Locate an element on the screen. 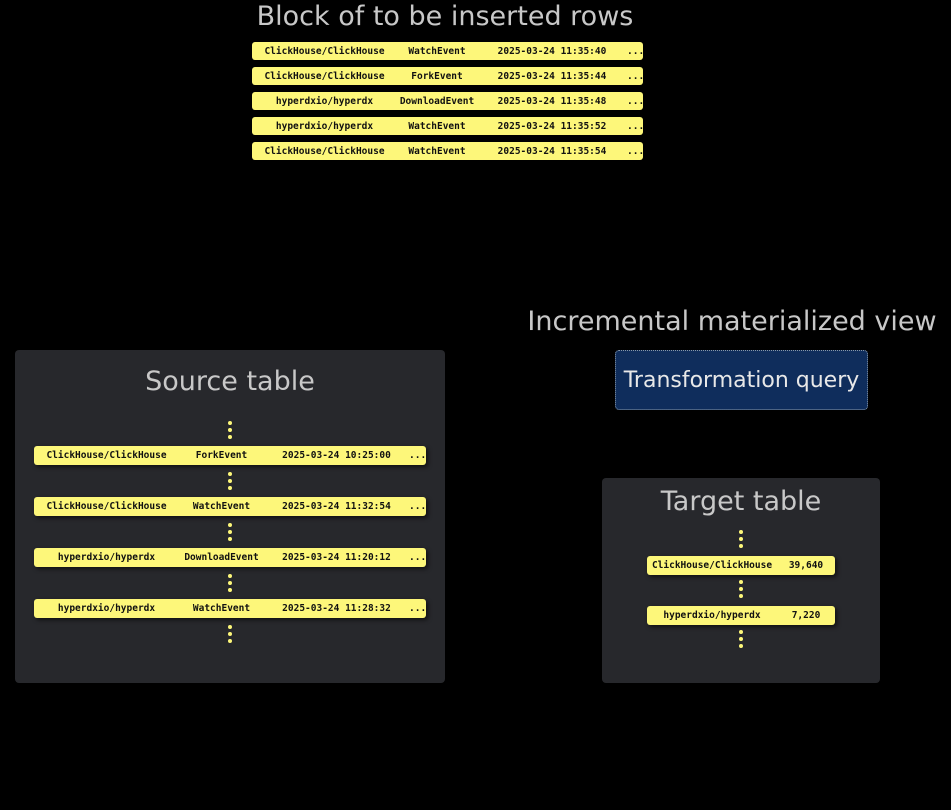  table-row: ClickHouse/ClickHouse 39,640 is located at coordinates (741, 565).